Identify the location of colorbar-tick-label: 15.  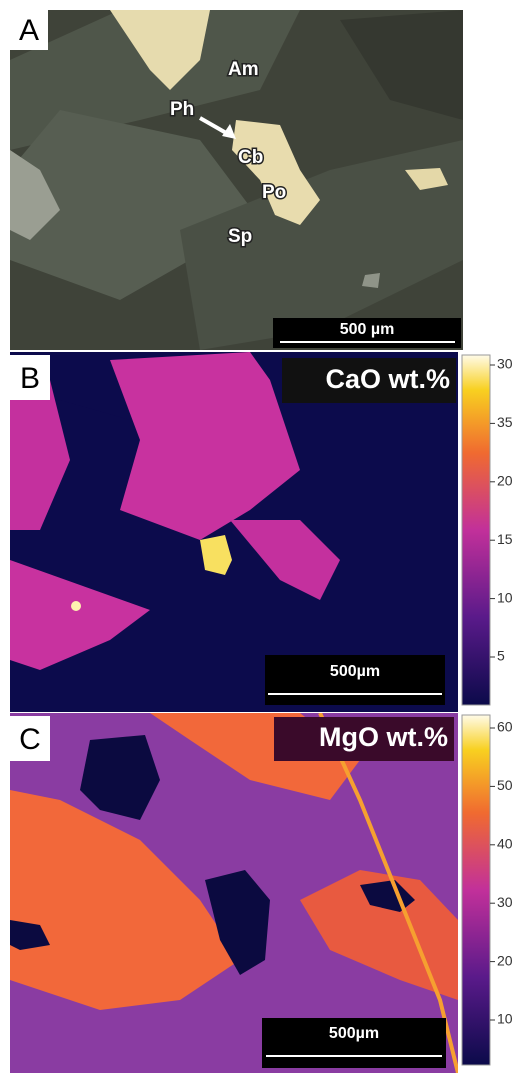
(505, 539).